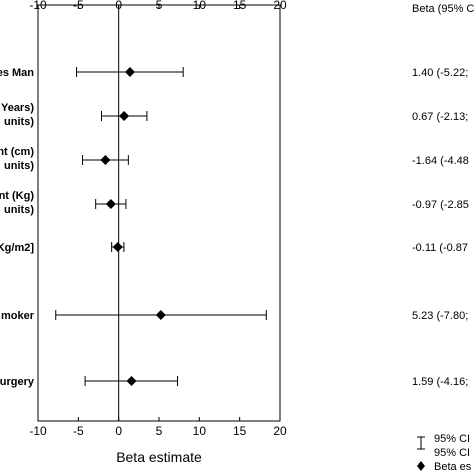 This screenshot has width=474, height=474. I want to click on legend: 95% CI 95% CI Beta es, so click(444, 453).